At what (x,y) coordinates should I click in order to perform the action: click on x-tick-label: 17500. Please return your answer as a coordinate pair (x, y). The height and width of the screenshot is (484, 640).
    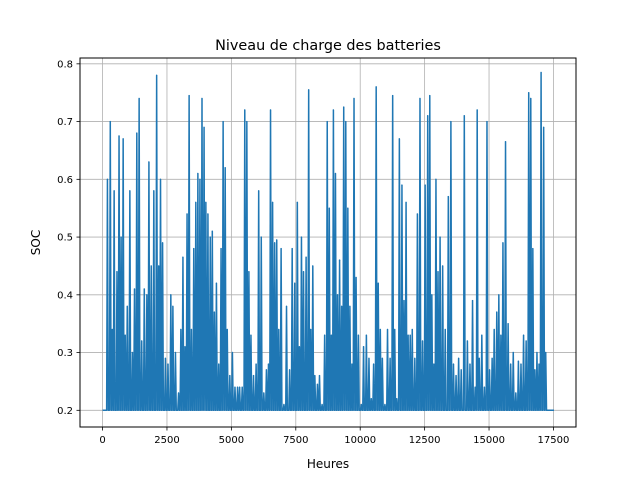
    Looking at the image, I should click on (554, 440).